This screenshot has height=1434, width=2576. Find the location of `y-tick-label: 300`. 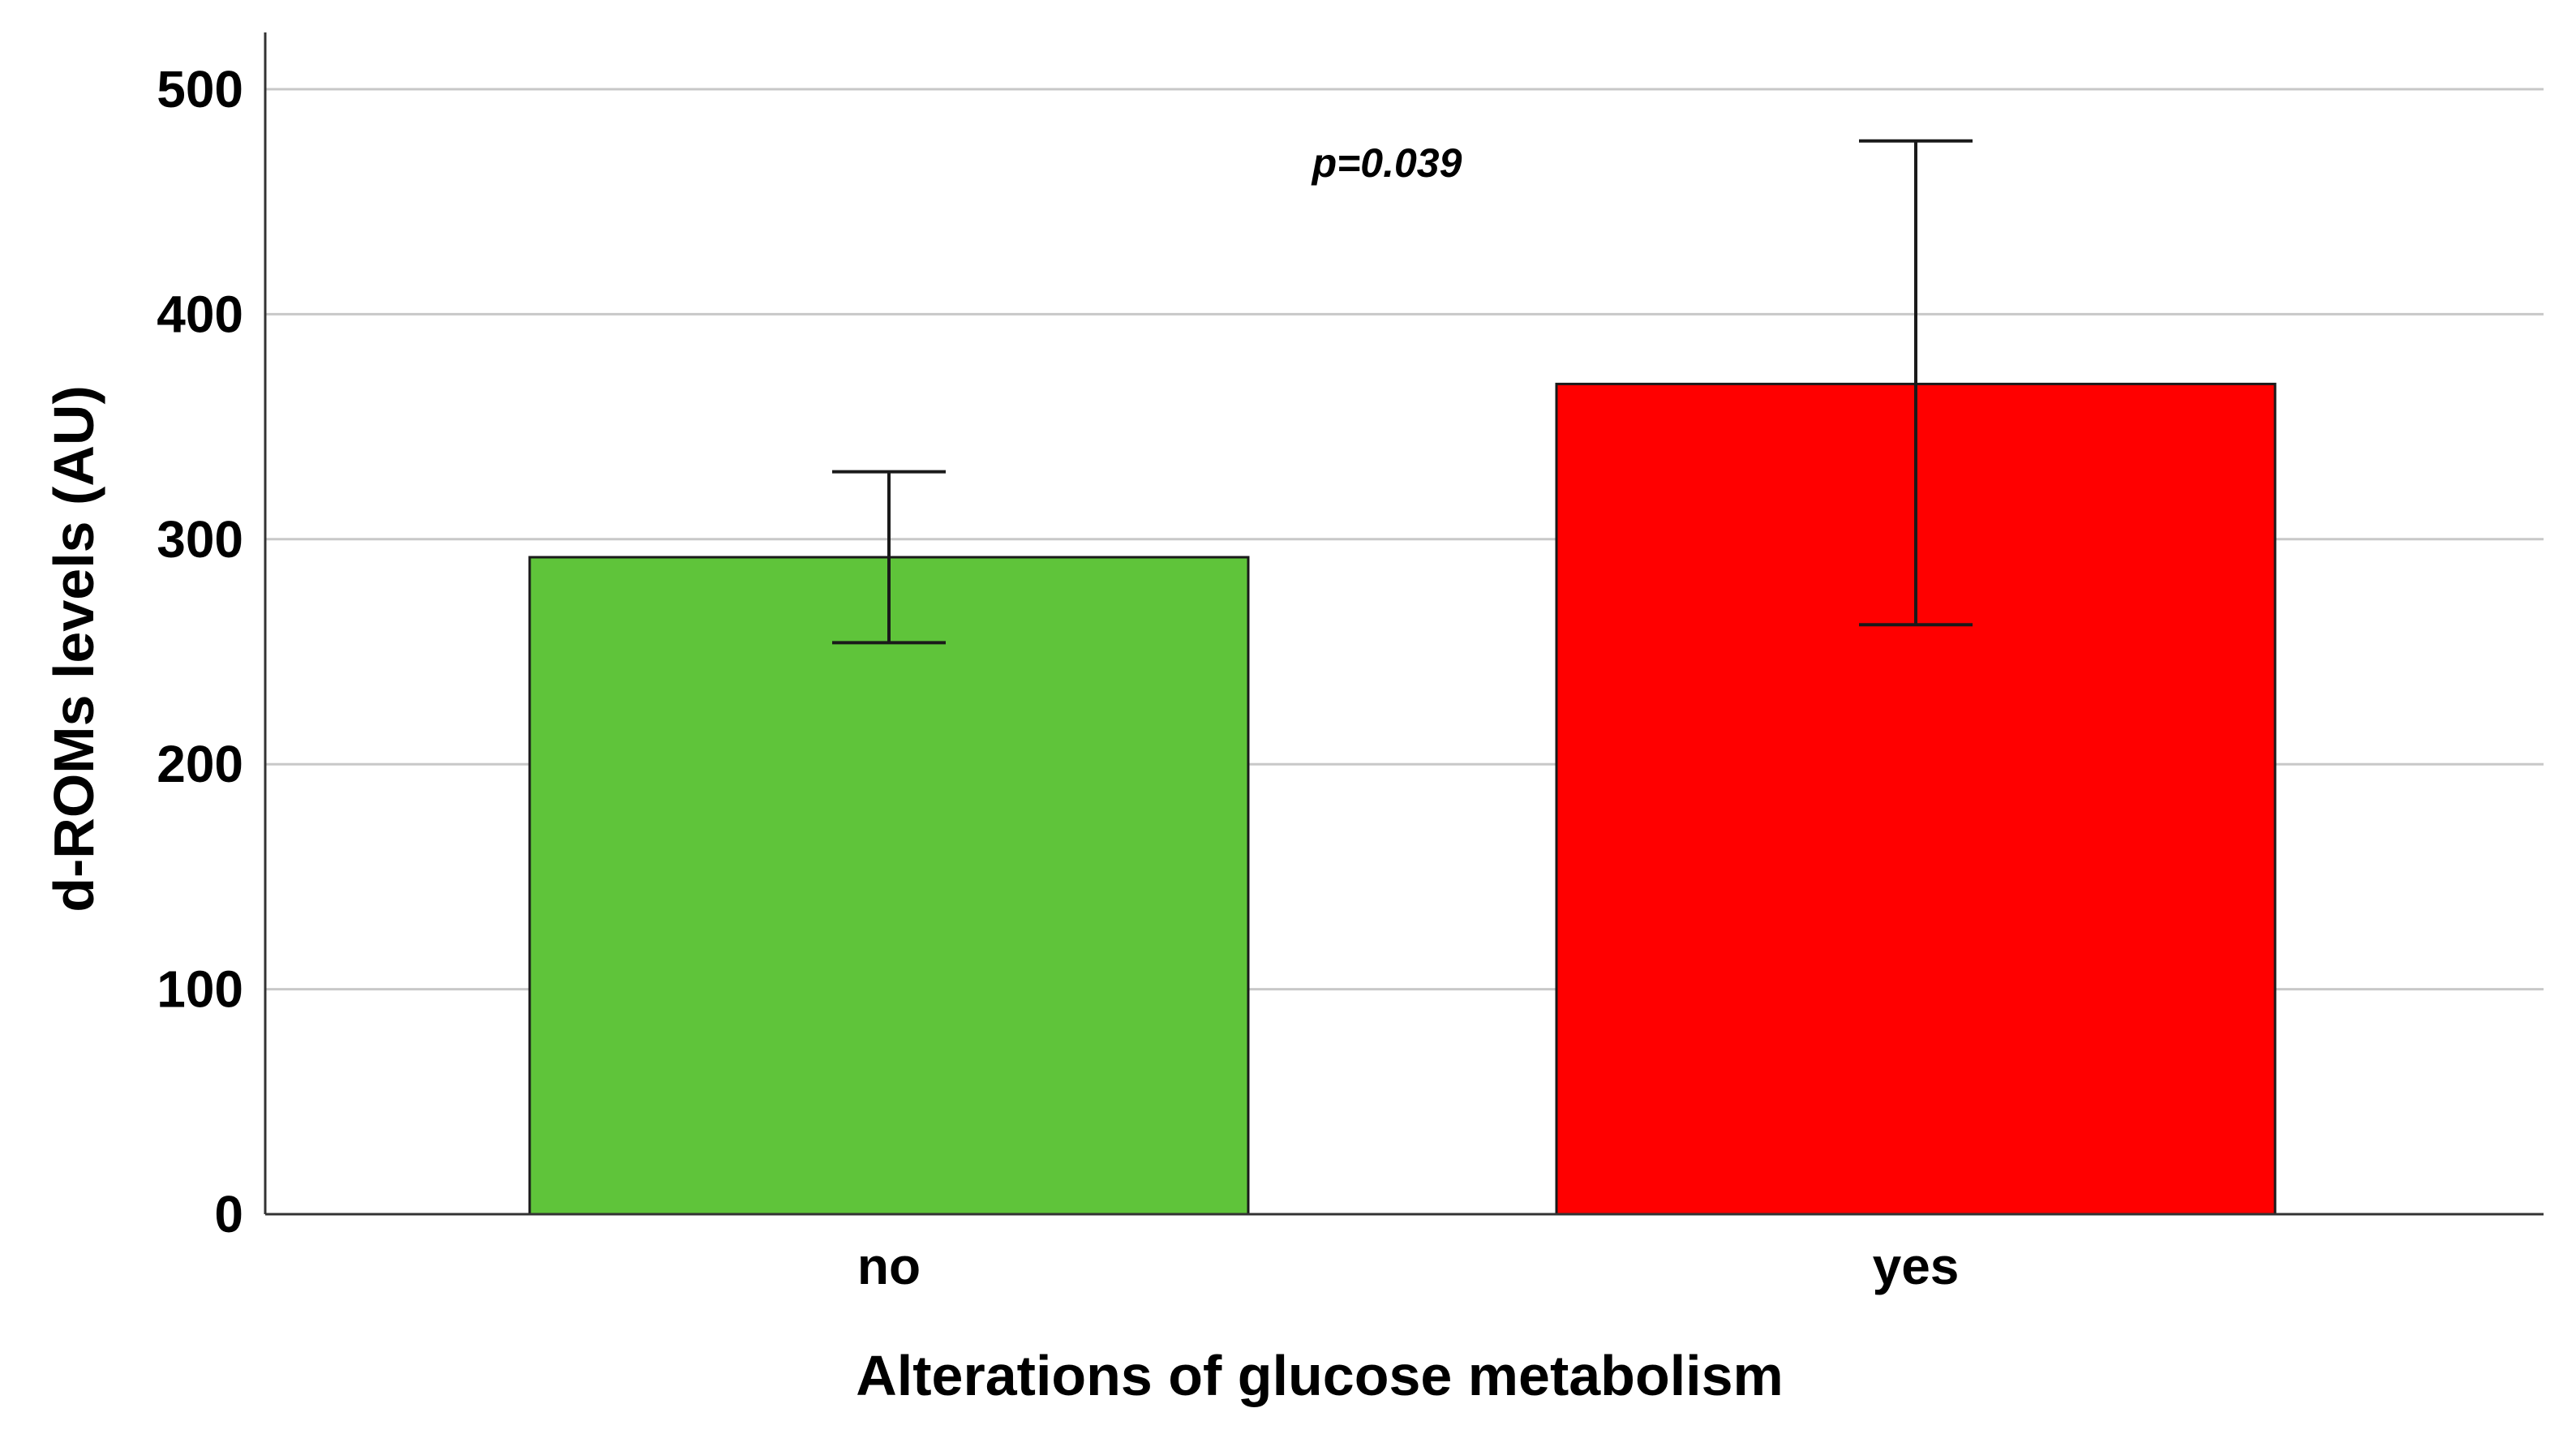

y-tick-label: 300 is located at coordinates (200, 539).